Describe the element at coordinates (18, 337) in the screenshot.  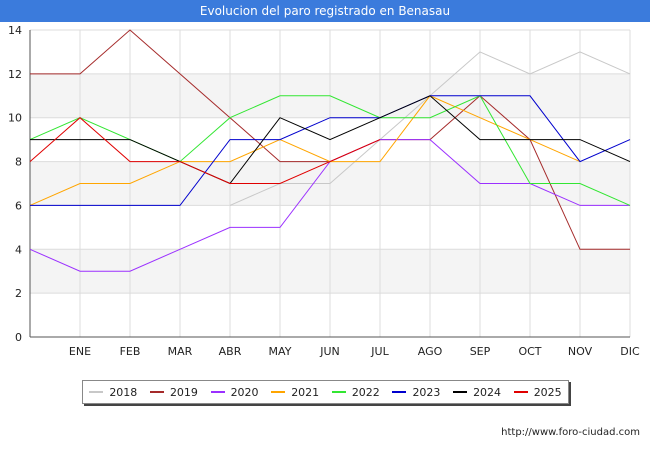
I see `y-tick-label: 0` at that location.